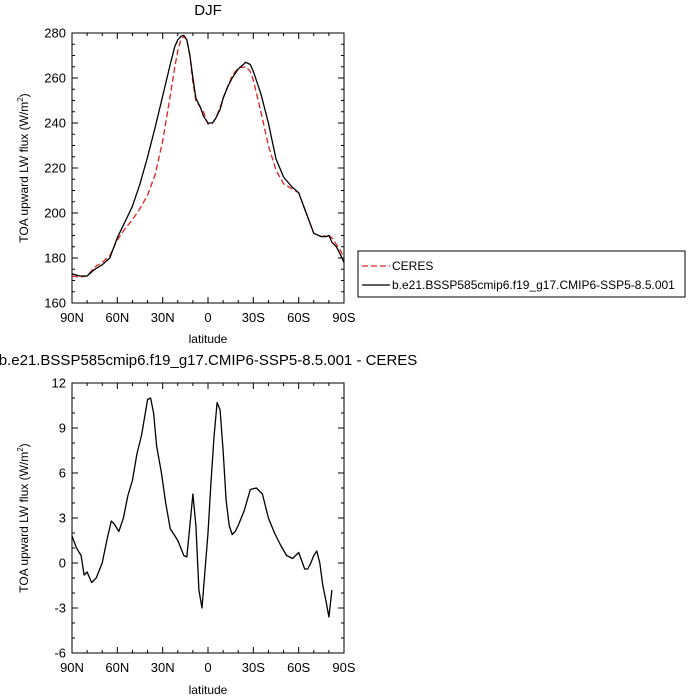 This screenshot has width=700, height=700. I want to click on y-tick-label: 0, so click(62, 563).